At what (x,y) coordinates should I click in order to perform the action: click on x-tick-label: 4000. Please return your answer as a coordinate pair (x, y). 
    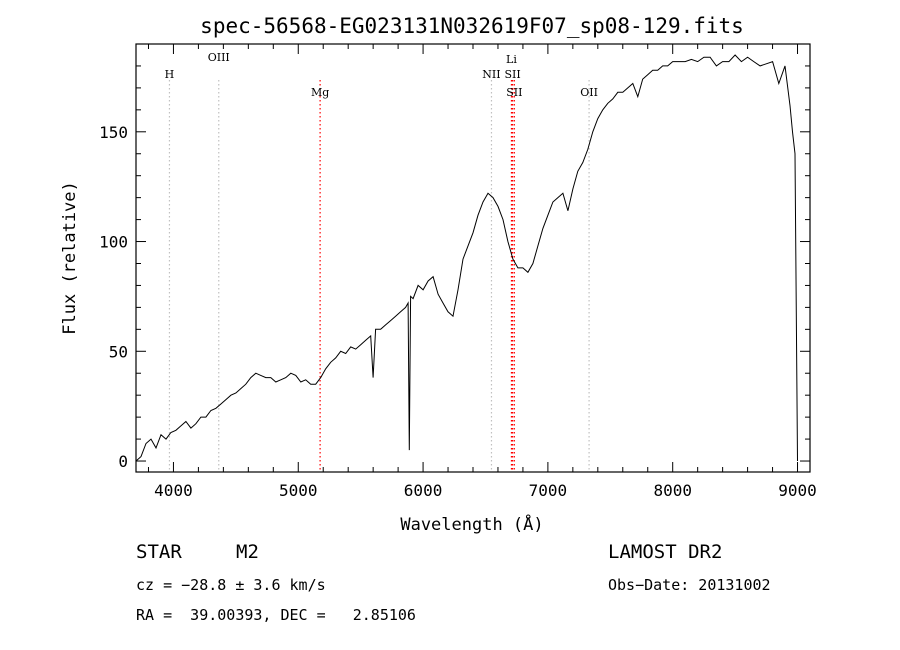
    Looking at the image, I should click on (173, 490).